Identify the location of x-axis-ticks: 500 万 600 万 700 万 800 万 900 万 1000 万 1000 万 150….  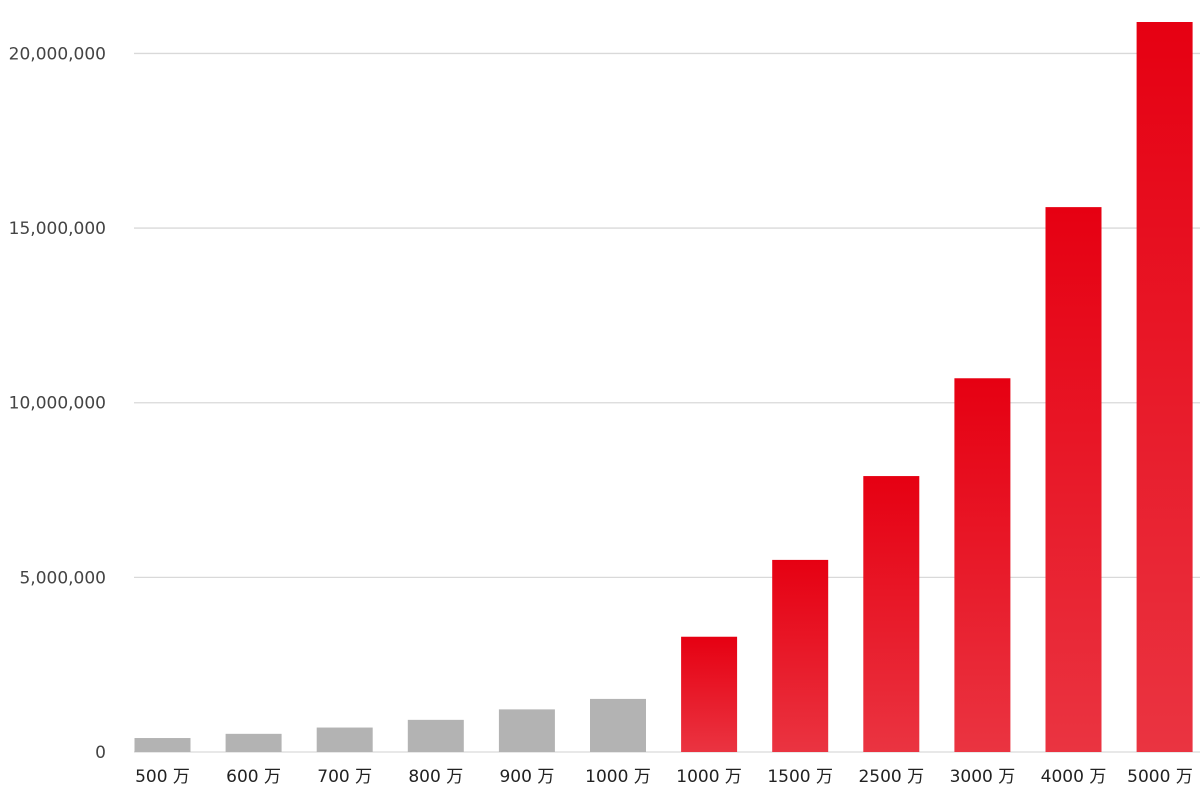
(664, 777).